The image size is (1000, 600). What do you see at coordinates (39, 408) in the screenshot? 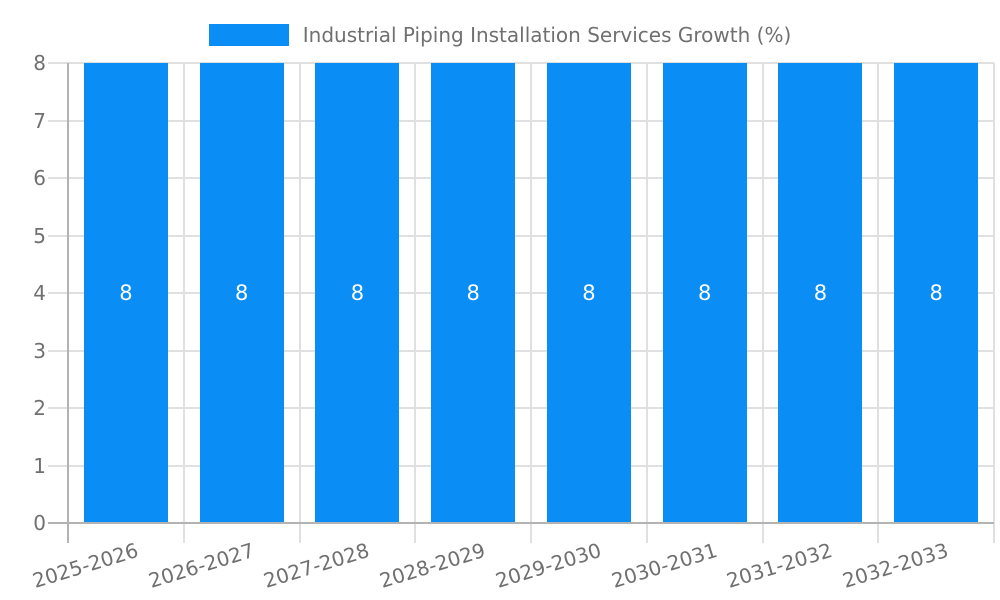
I see `y-tick-label: 2` at bounding box center [39, 408].